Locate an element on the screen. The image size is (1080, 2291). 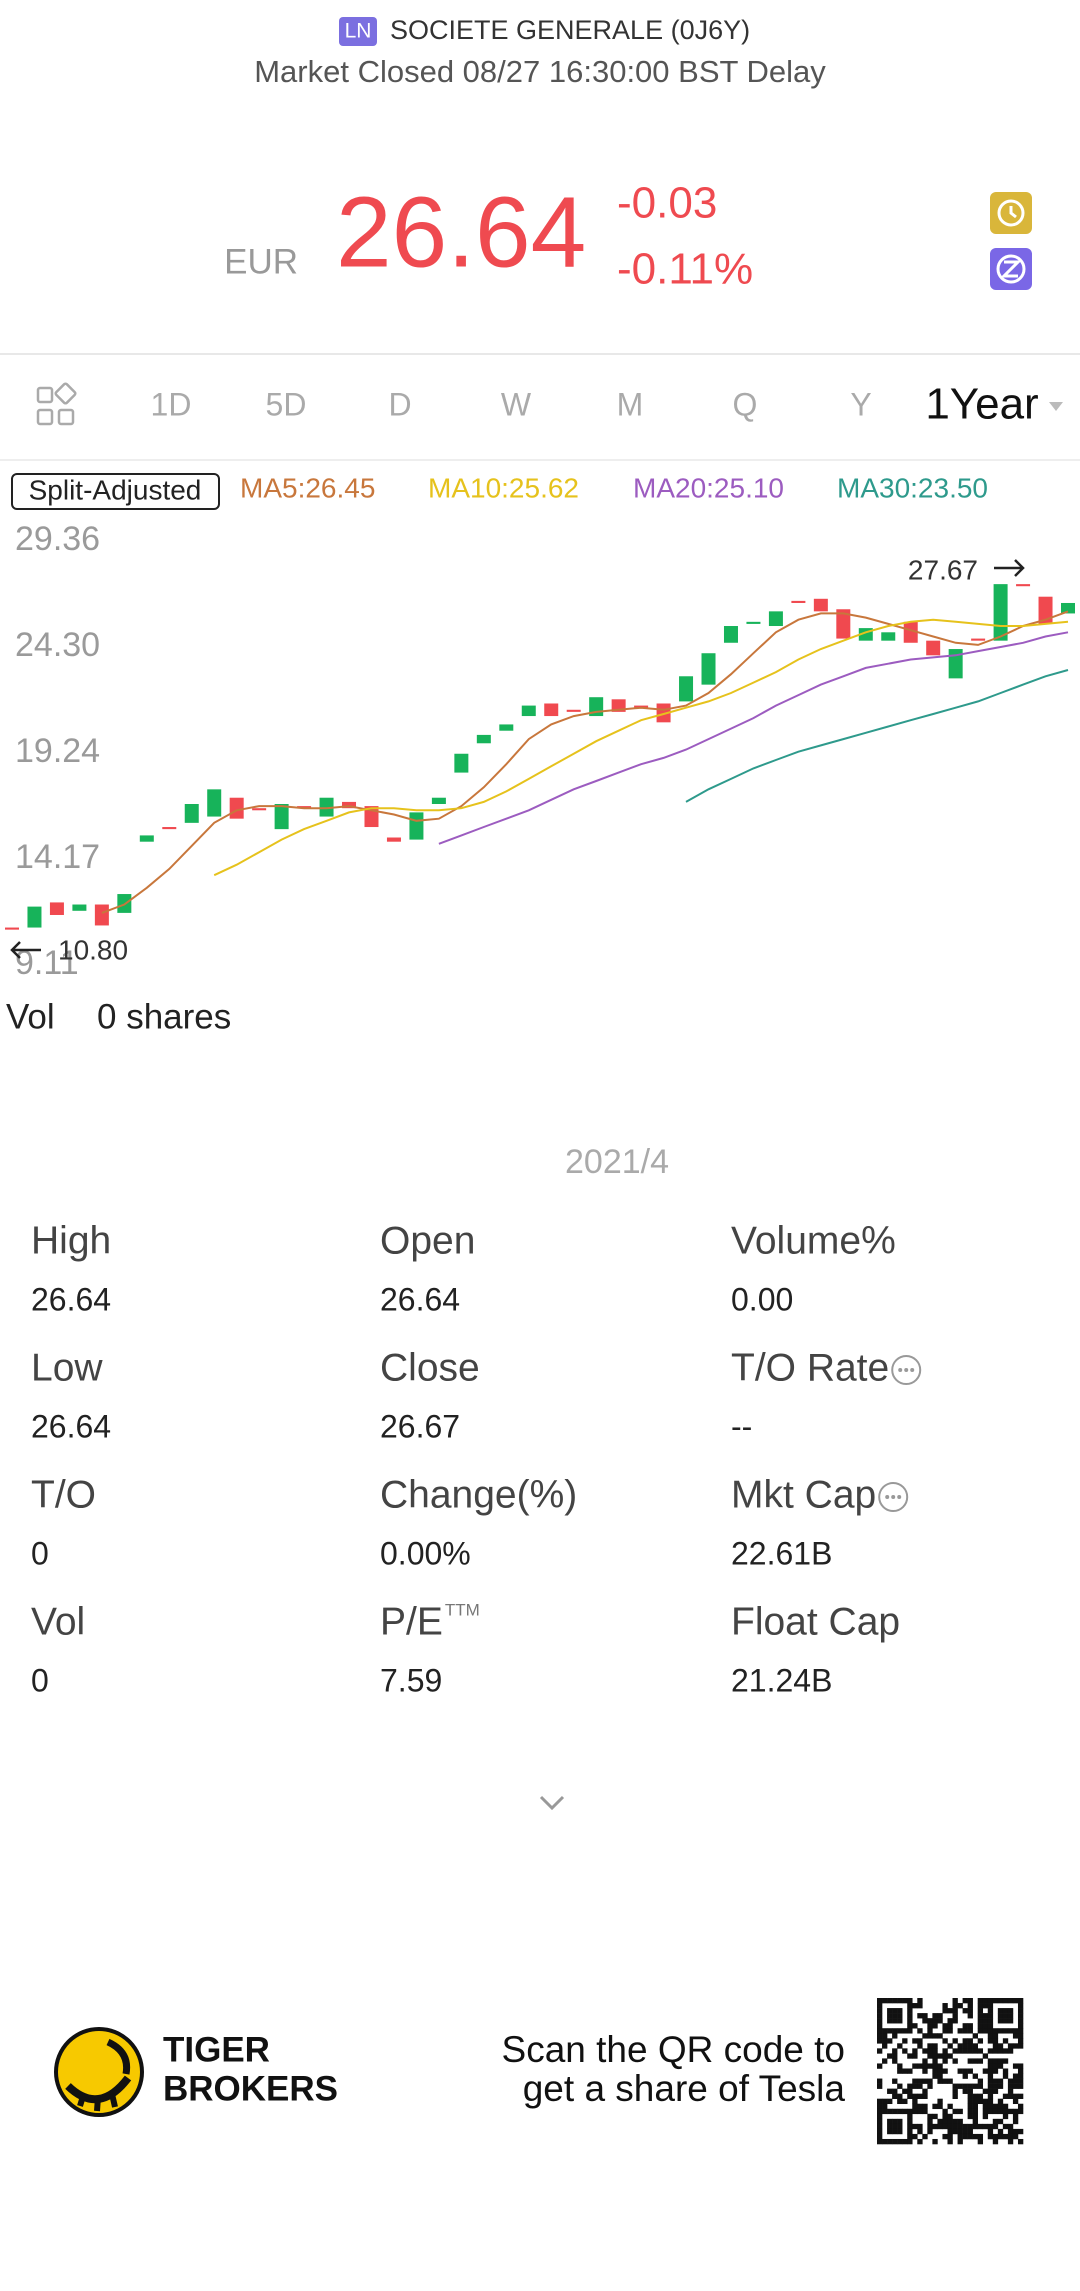
period-tab: W is located at coordinates (516, 404).